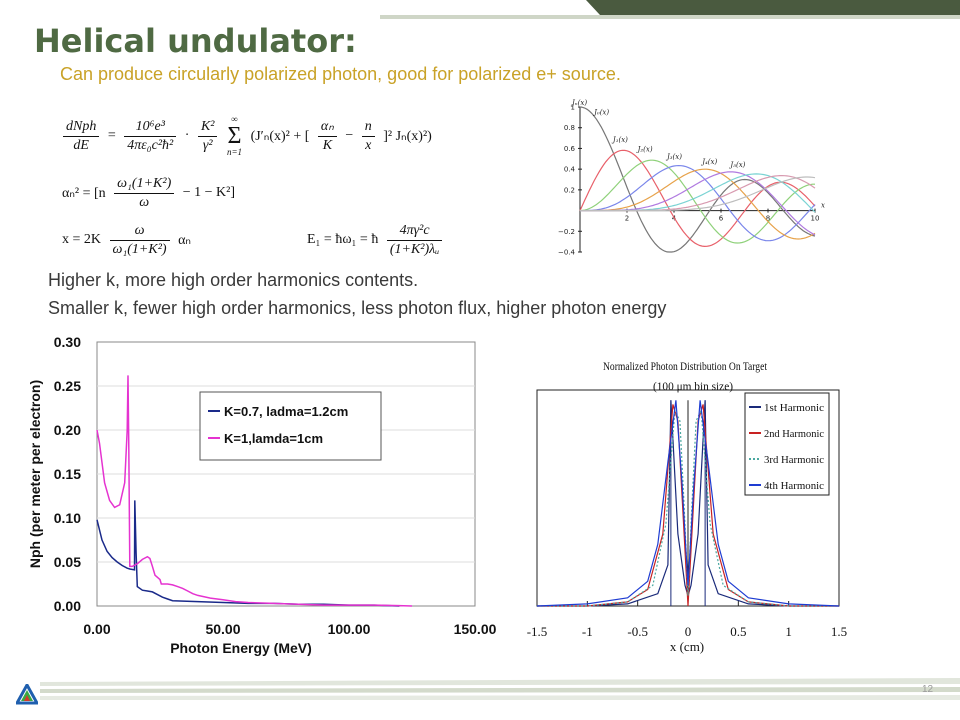  What do you see at coordinates (794, 408) in the screenshot?
I see `legend-label: 1st Harmonic` at bounding box center [794, 408].